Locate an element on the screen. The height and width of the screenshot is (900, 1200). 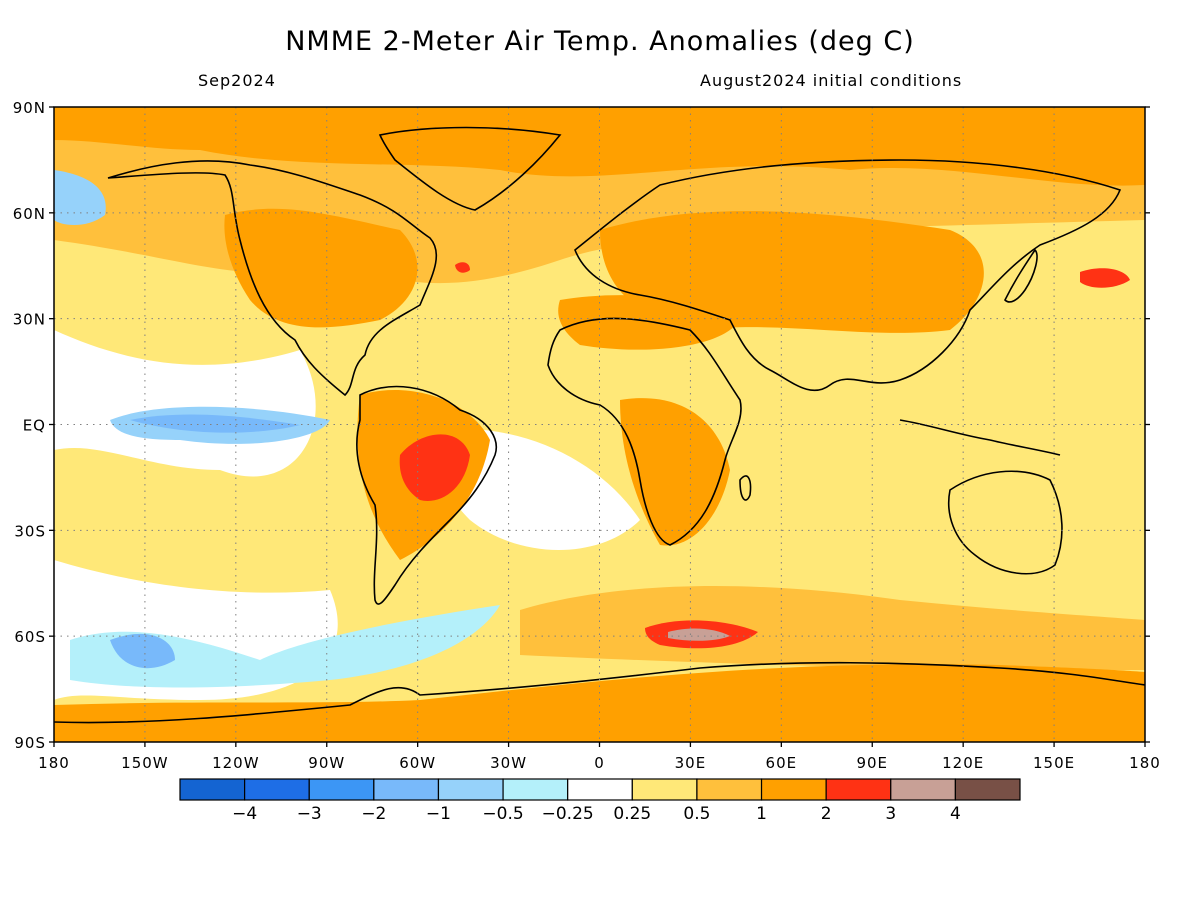
lon-label: 60W is located at coordinates (417, 763).